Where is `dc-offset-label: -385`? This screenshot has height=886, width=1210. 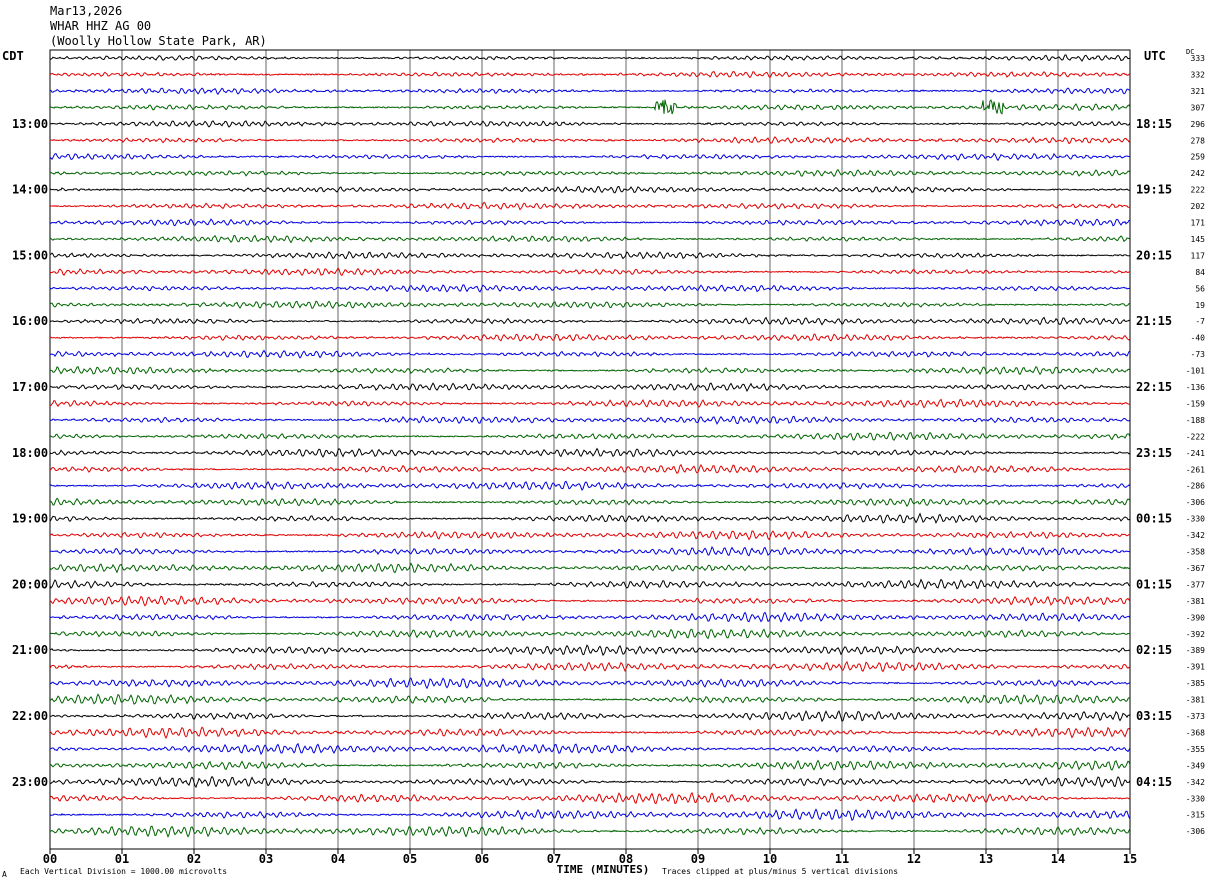
dc-offset-label: -385 is located at coordinates (1195, 683).